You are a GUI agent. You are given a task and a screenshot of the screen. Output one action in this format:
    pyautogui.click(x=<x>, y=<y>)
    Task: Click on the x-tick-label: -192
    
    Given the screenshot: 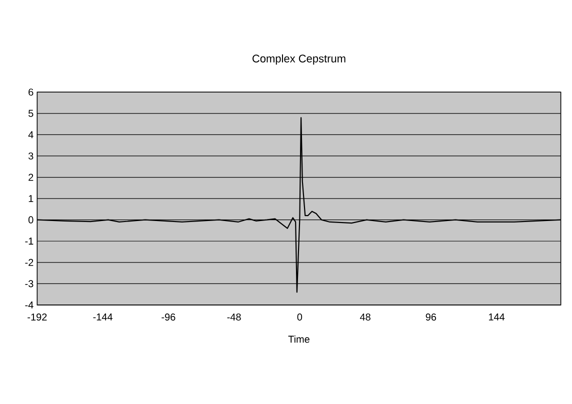 What is the action you would take?
    pyautogui.click(x=37, y=317)
    